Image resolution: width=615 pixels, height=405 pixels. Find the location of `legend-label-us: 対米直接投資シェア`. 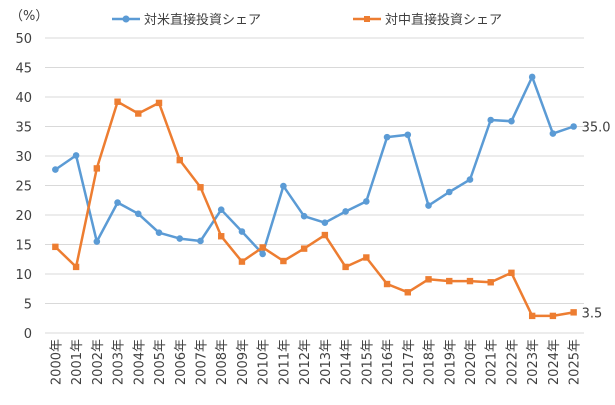

legend-label-us: 対米直接投資シェア is located at coordinates (202, 20).